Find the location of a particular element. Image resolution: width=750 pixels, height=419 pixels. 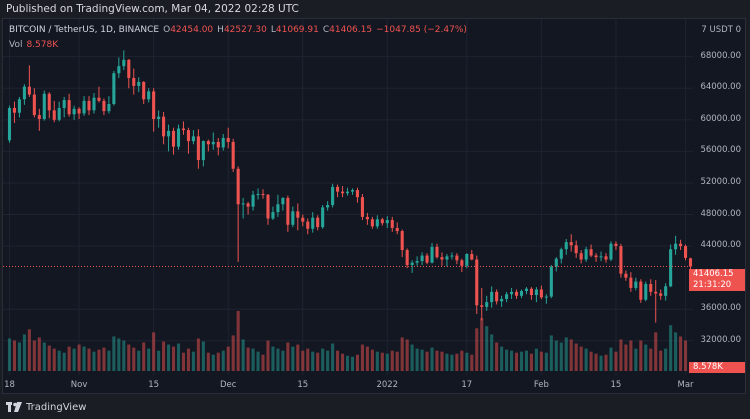

high-label: H is located at coordinates (220, 30).